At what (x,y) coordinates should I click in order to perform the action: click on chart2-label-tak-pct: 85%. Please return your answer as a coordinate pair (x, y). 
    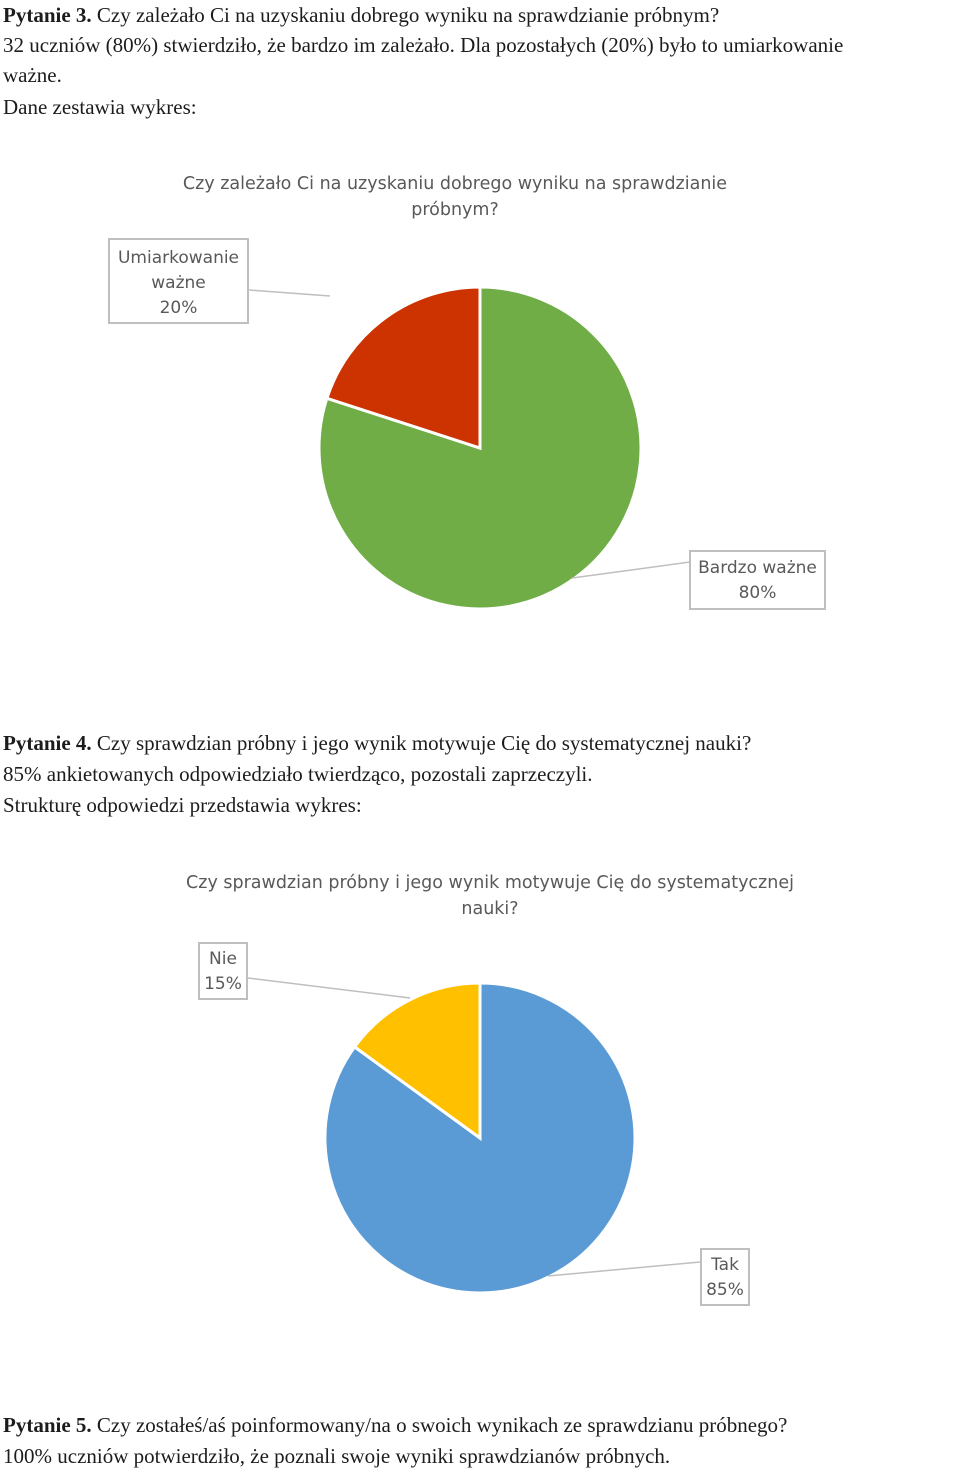
    Looking at the image, I should click on (725, 1290).